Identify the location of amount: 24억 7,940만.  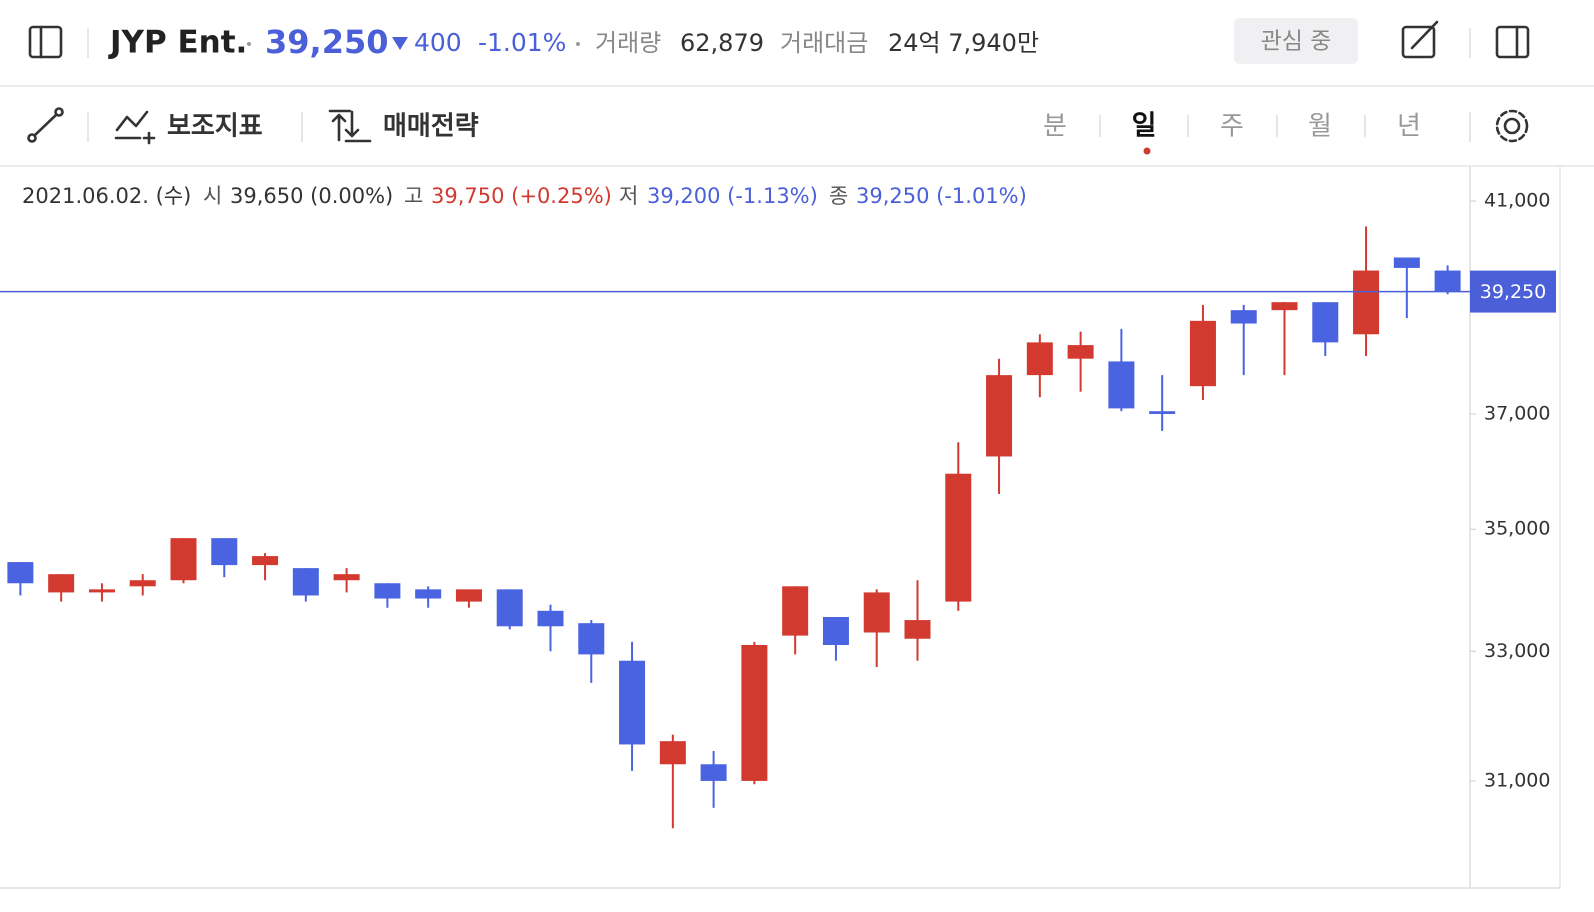
(963, 43).